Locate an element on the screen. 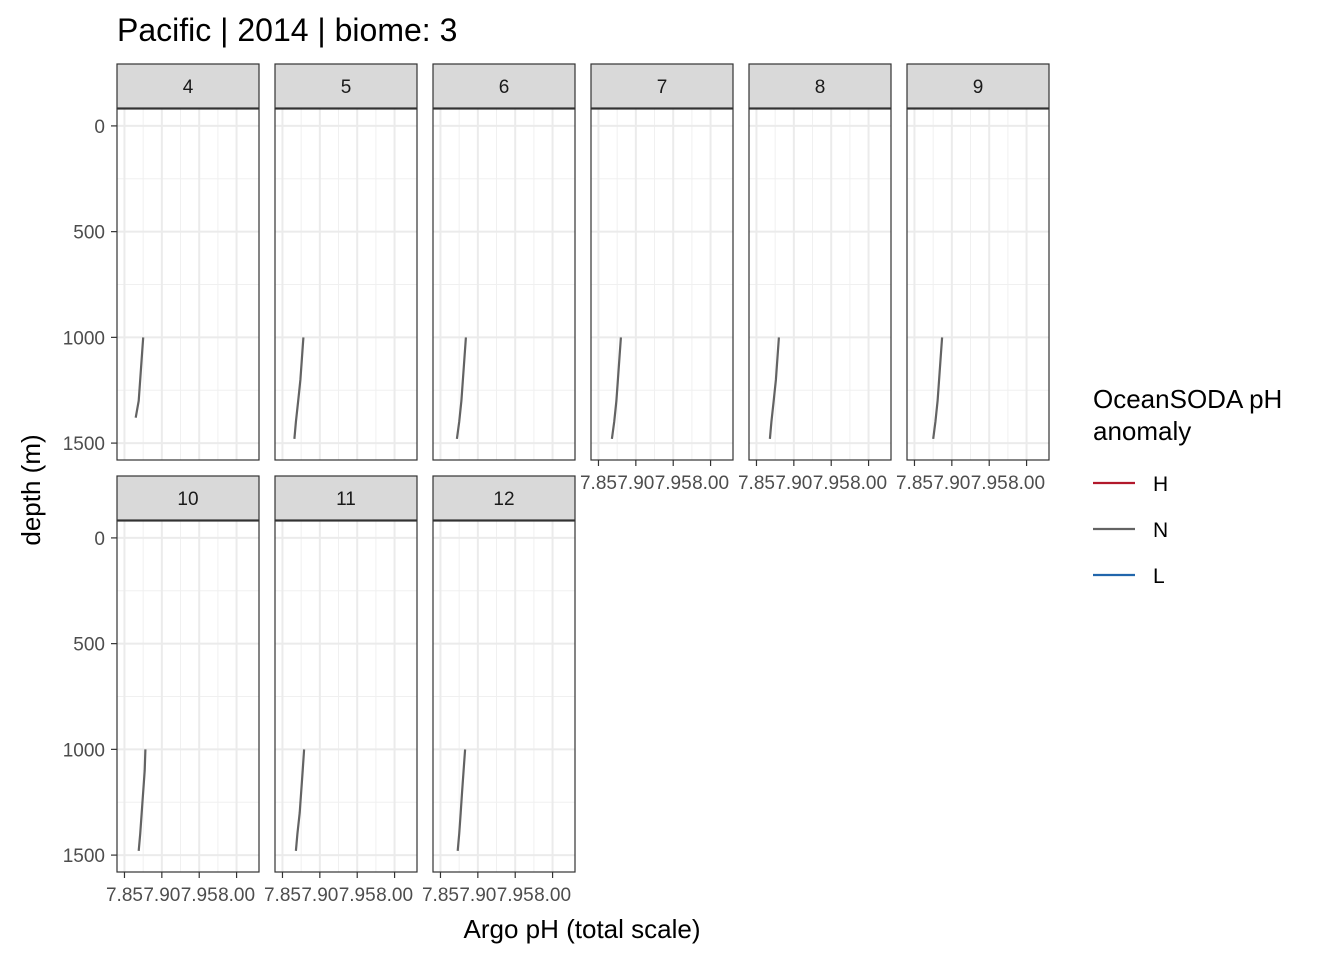 The height and width of the screenshot is (960, 1344). facet-panel-11: 11 7.85 7.90 7.95 8.00 is located at coordinates (341, 690).